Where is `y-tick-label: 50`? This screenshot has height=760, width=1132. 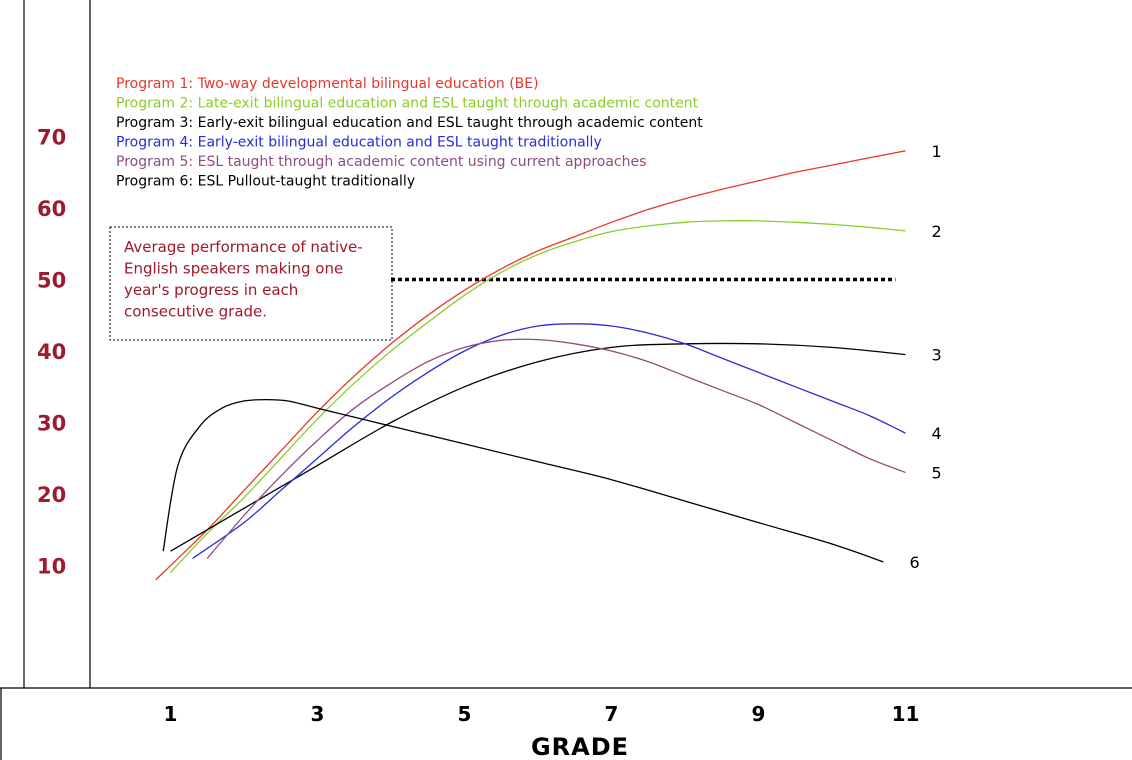
y-tick-label: 50 is located at coordinates (51, 281).